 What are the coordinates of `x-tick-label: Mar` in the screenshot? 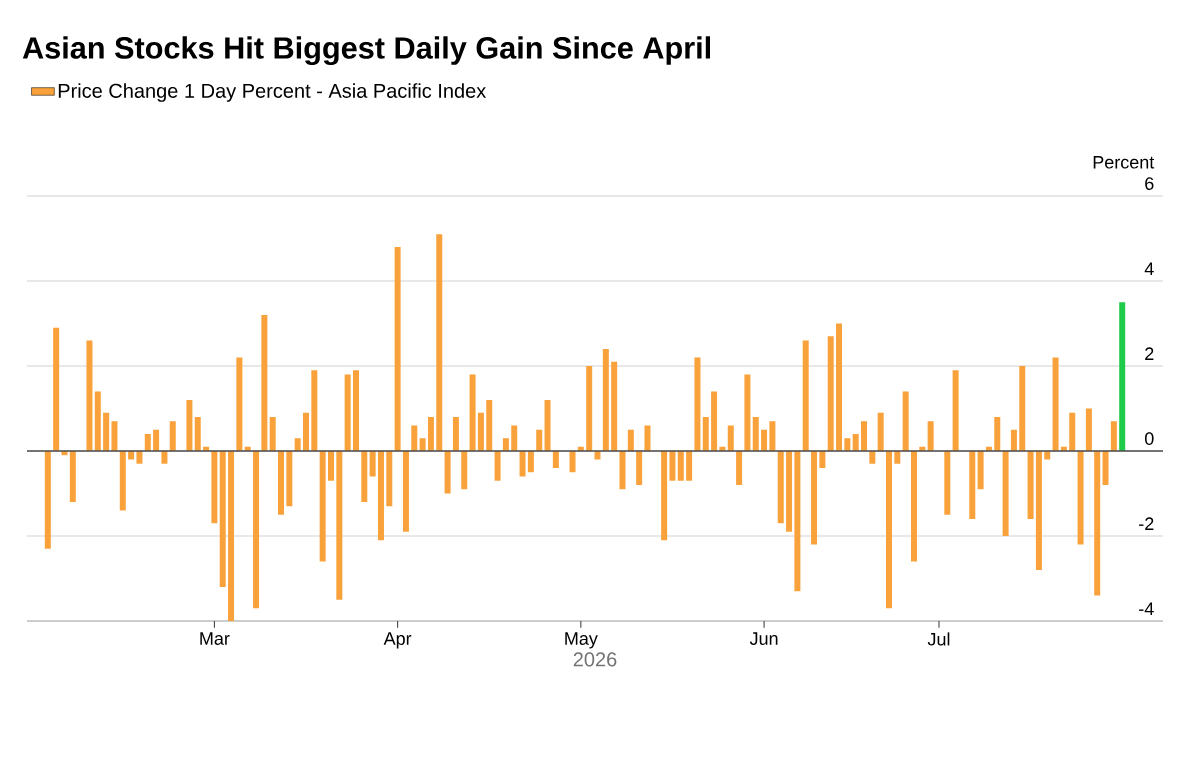 It's located at (215, 638).